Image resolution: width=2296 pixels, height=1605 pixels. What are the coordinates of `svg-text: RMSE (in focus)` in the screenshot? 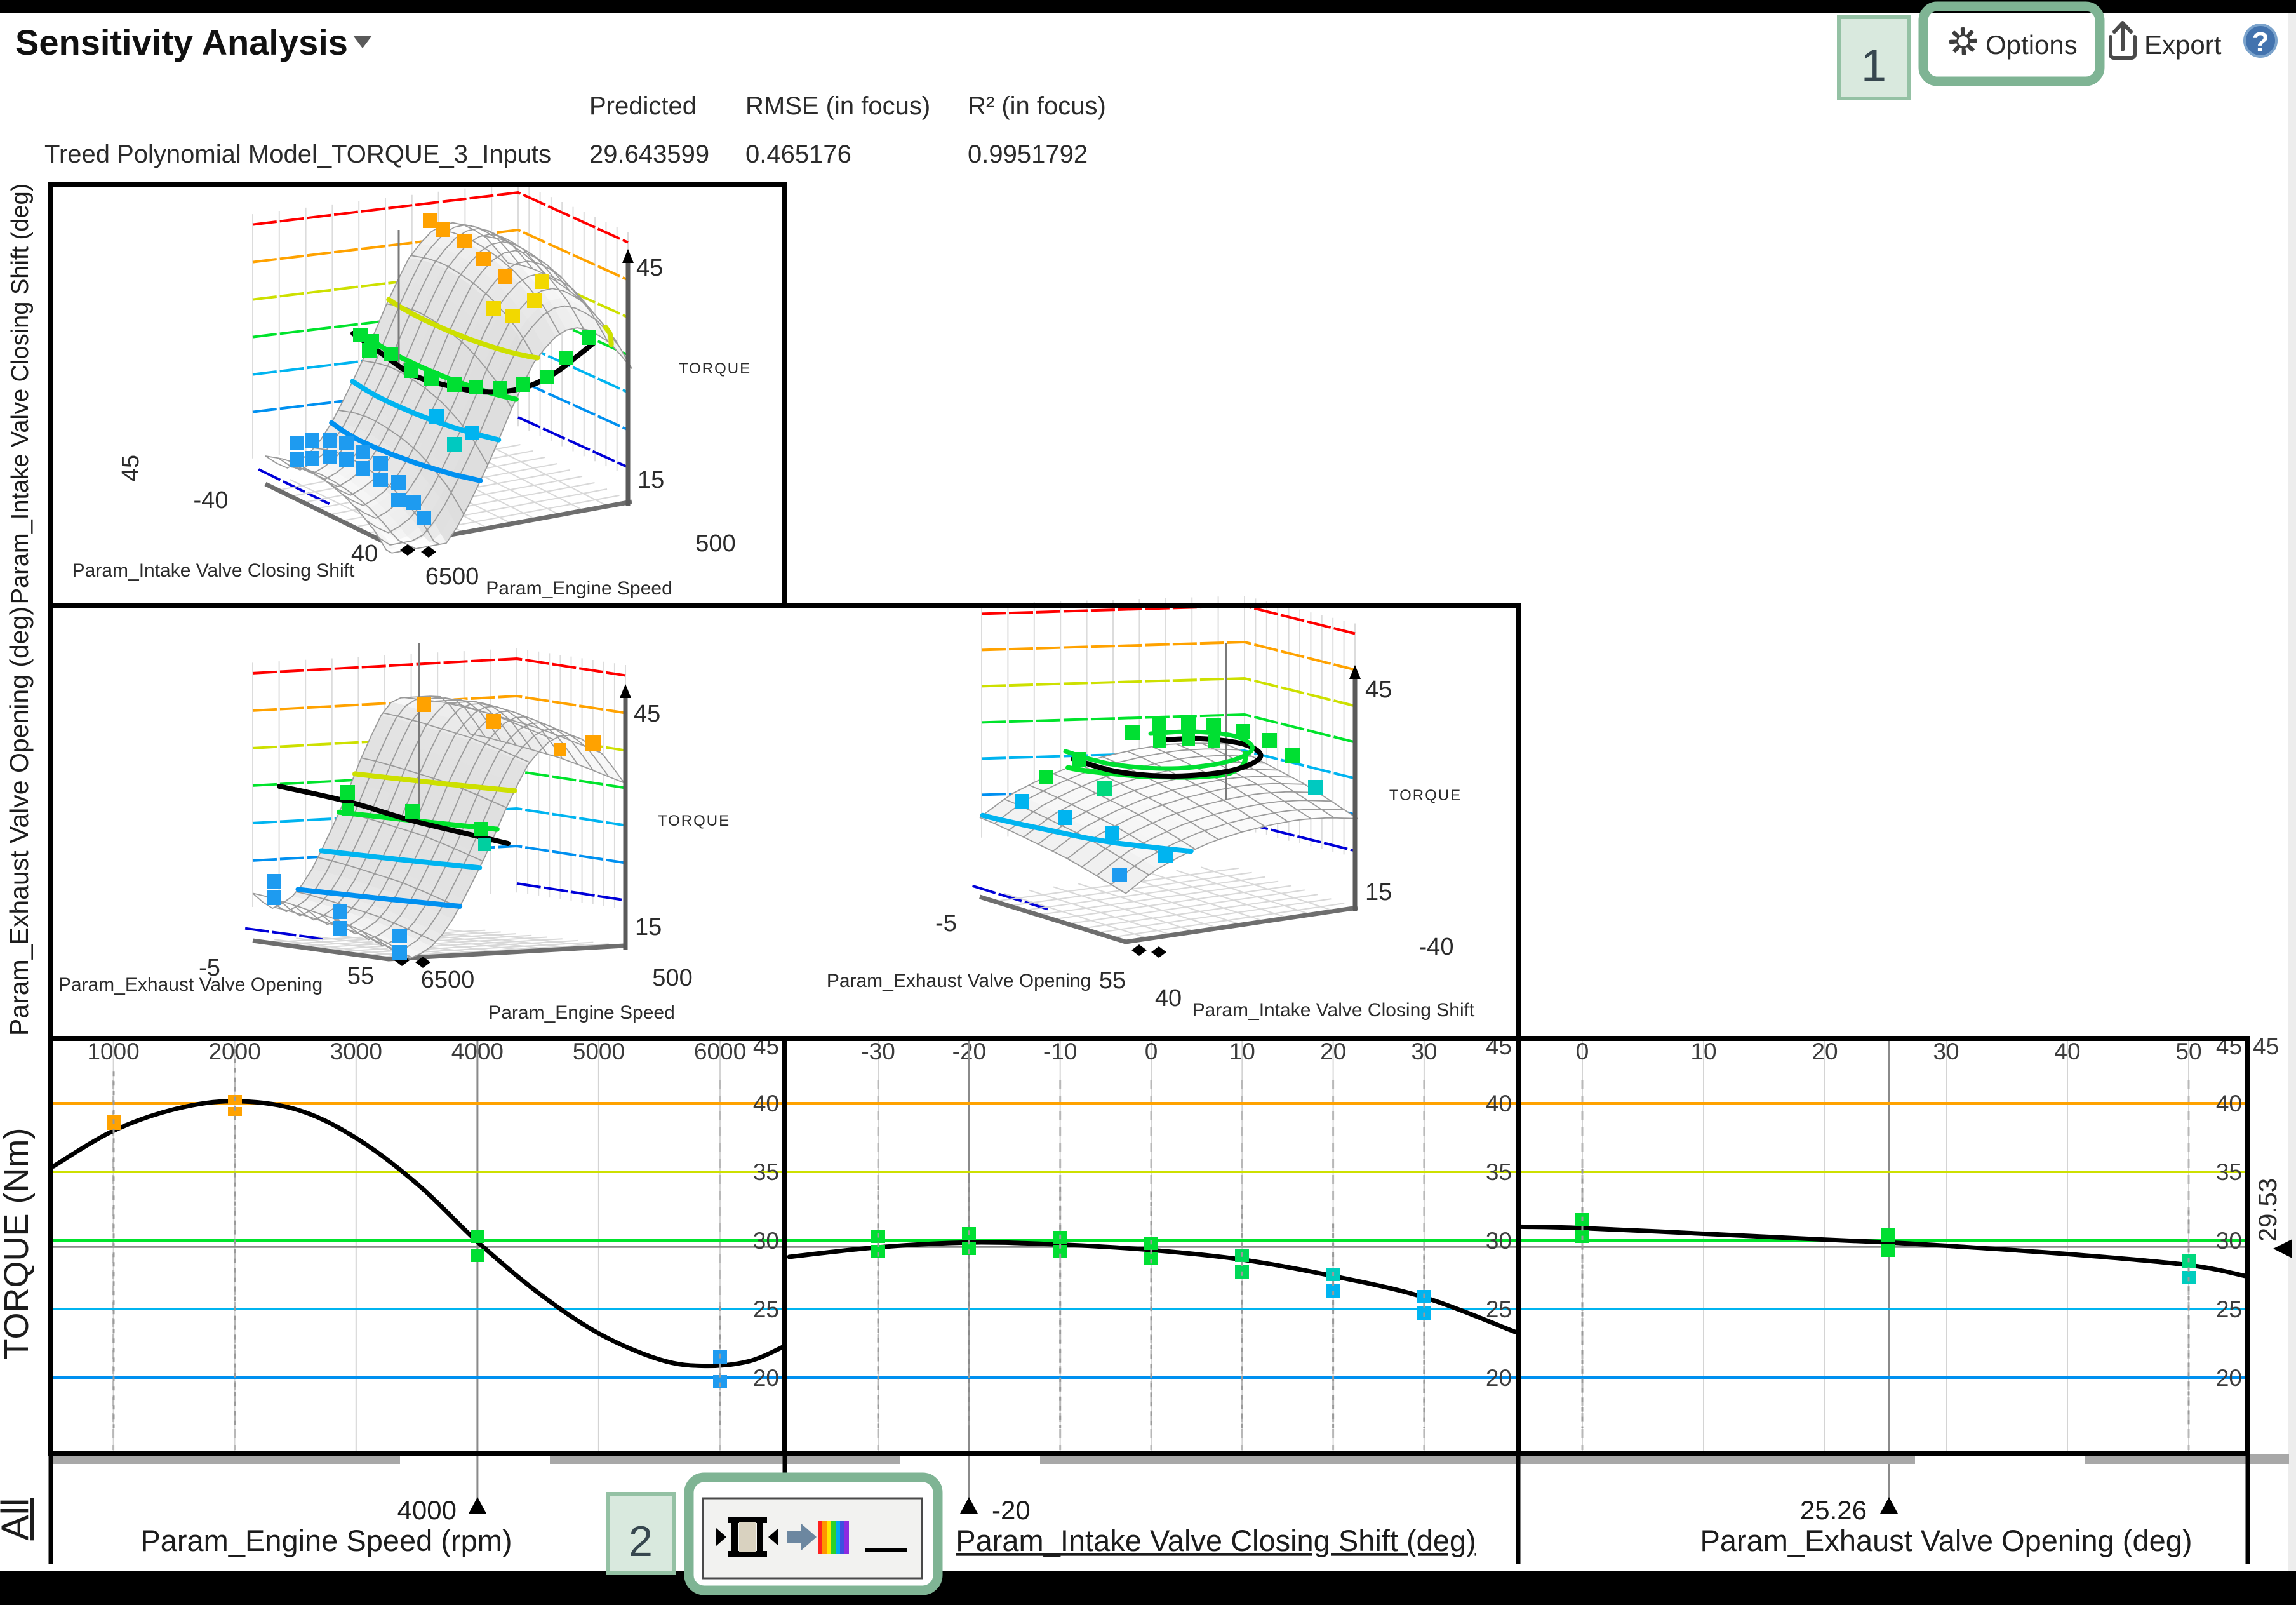 It's located at (837, 106).